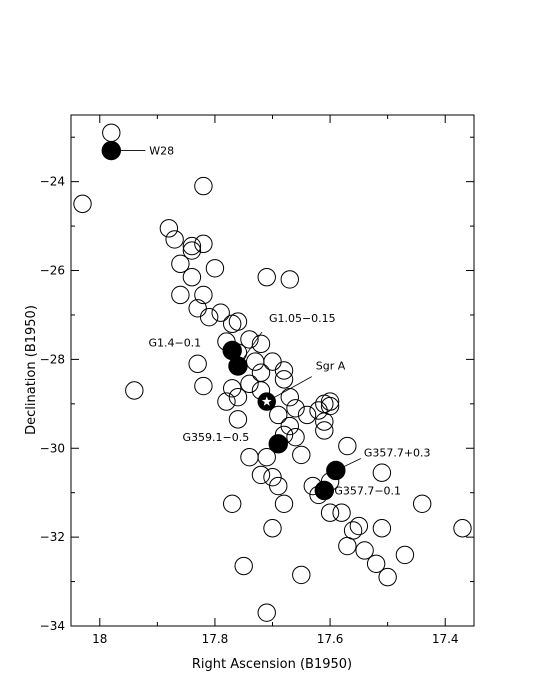  I want to click on annotation-label: G1.05−0.15, so click(302, 318).